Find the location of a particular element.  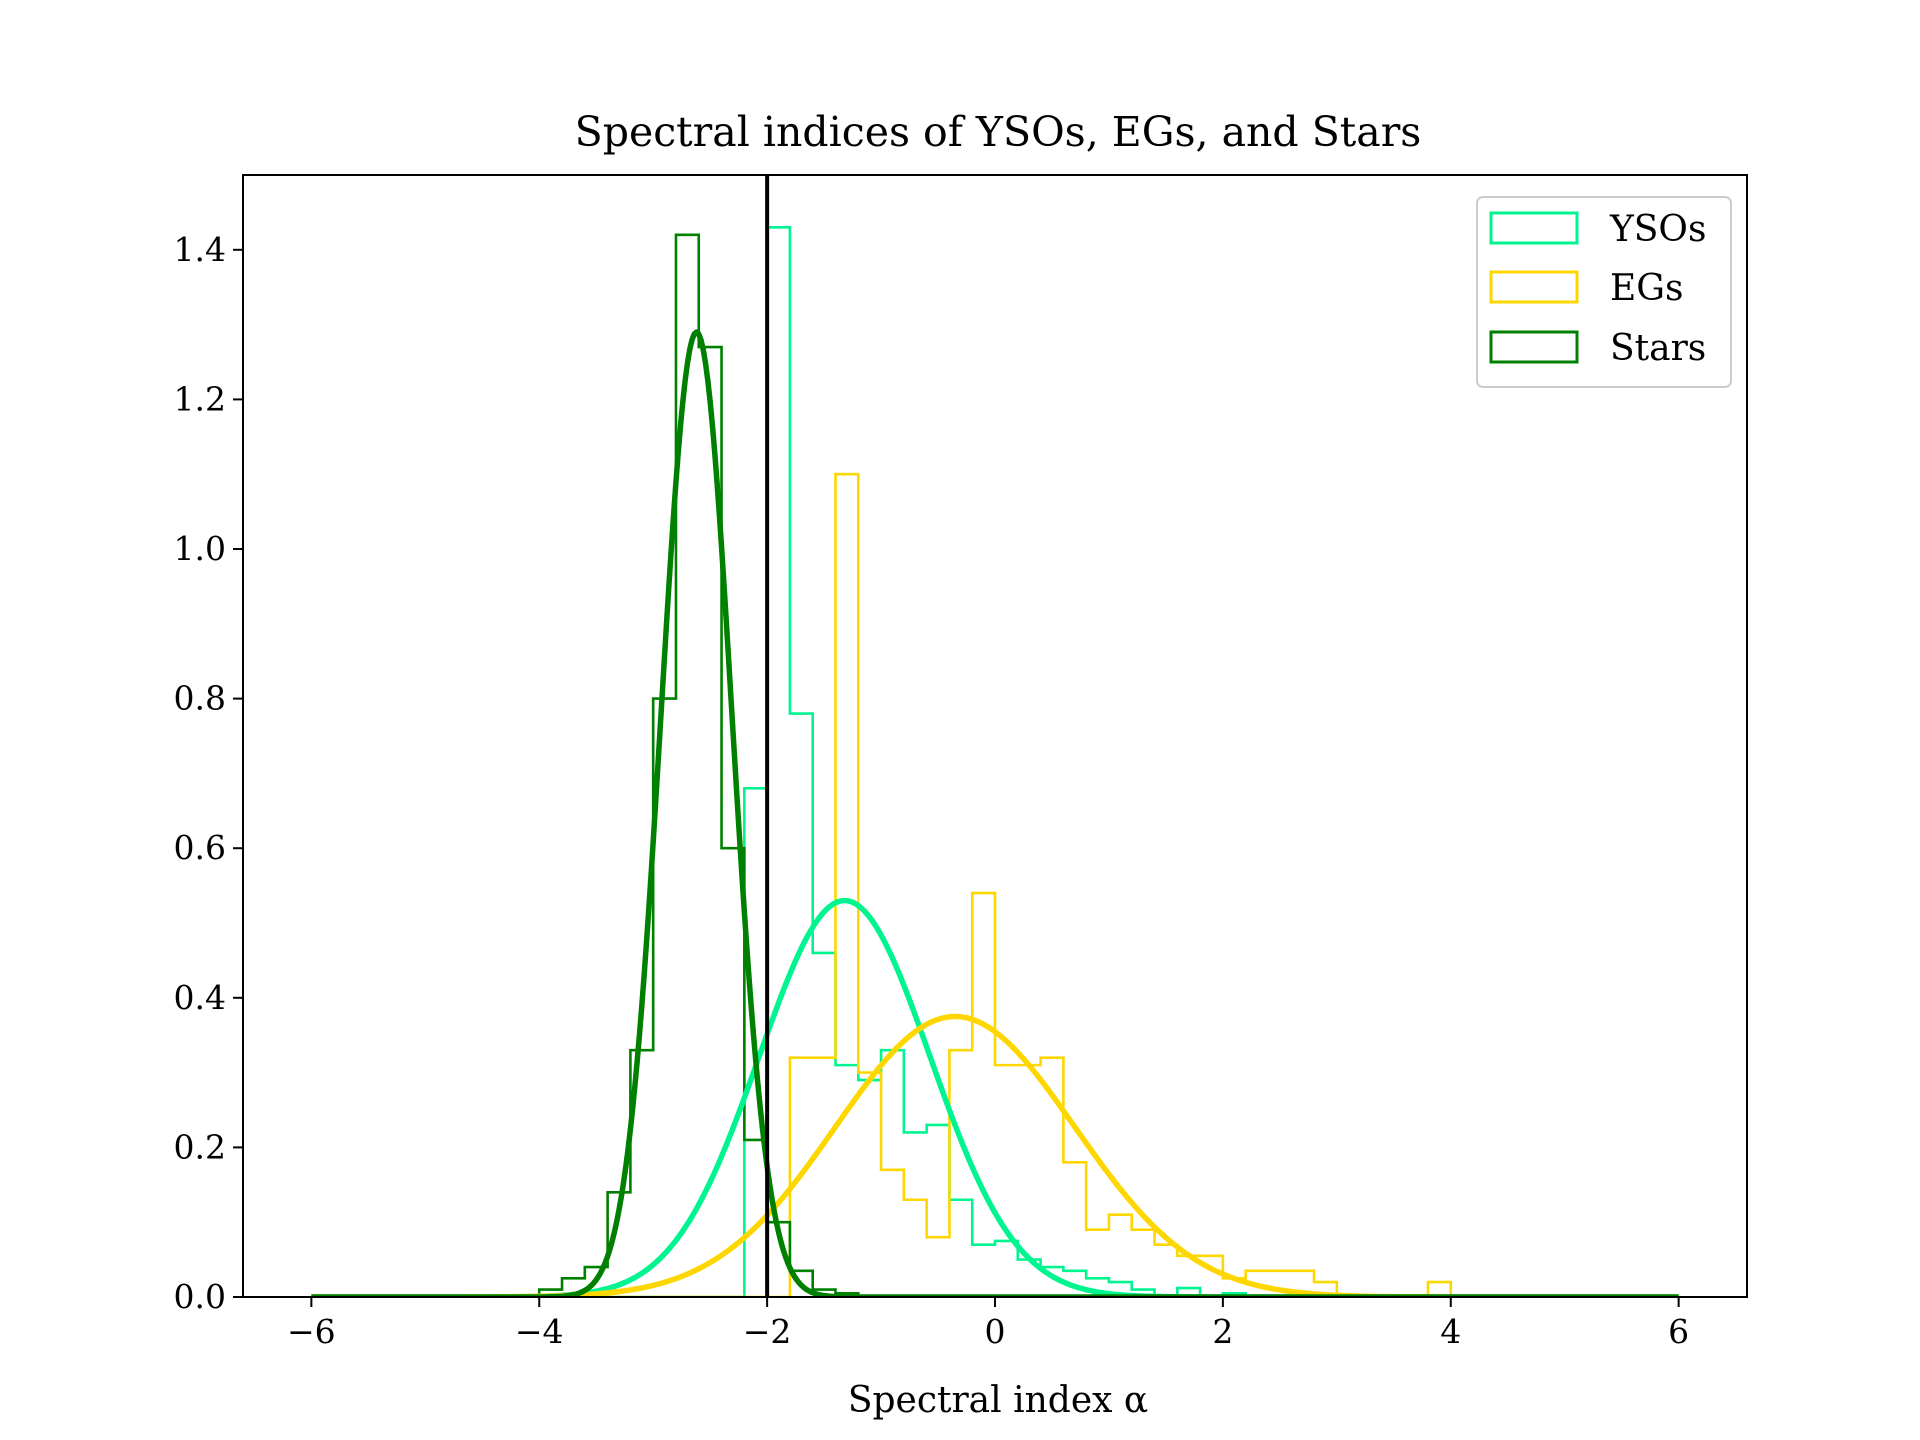

y-tick-label: 1.0 is located at coordinates (200, 548).